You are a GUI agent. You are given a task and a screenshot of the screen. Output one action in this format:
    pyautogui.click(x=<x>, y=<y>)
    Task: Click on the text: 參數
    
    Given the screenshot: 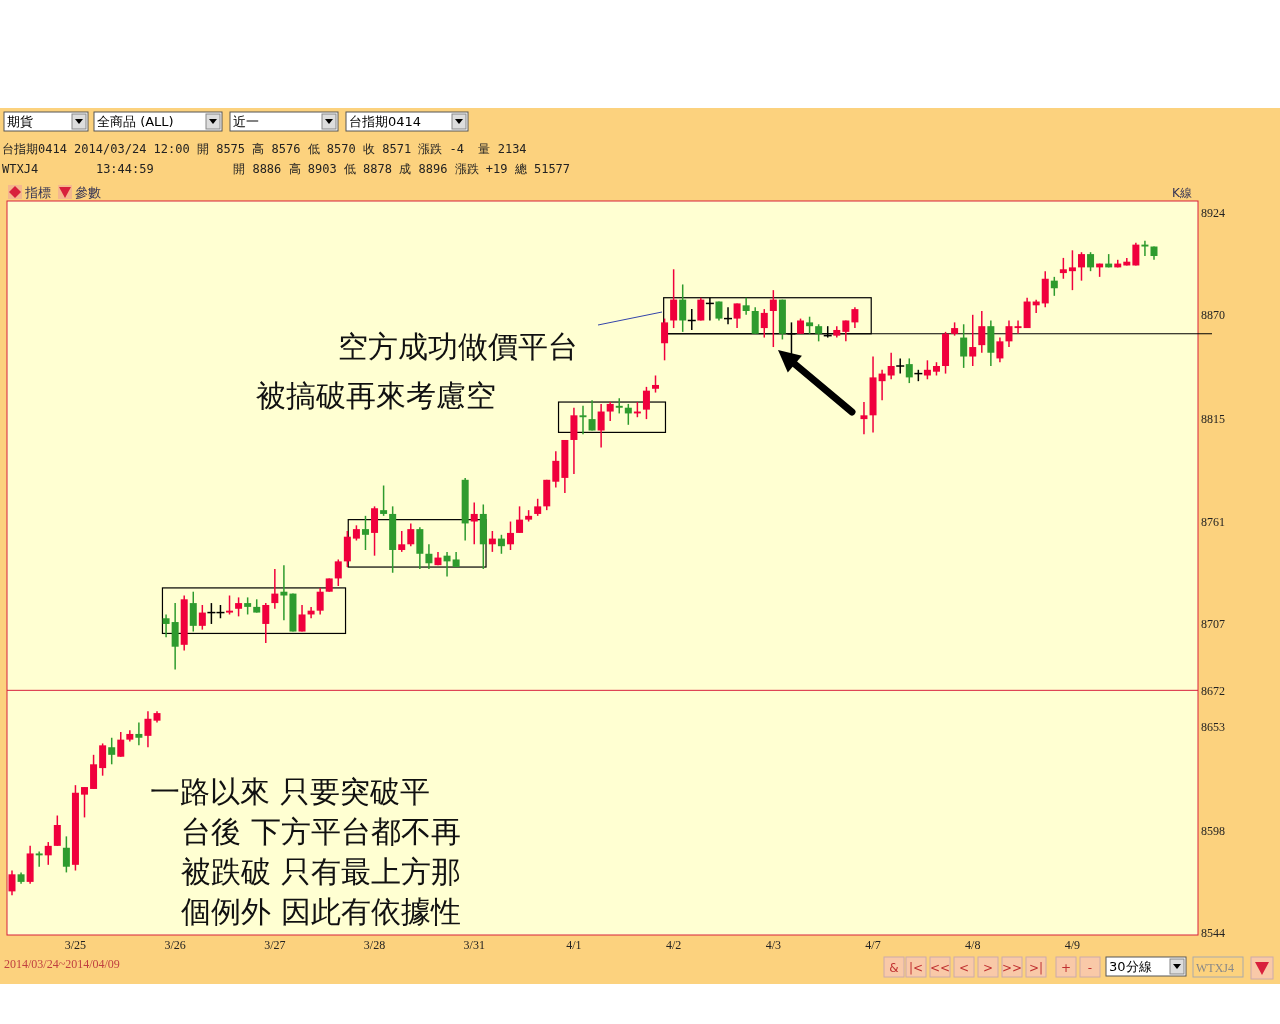 What is the action you would take?
    pyautogui.click(x=88, y=192)
    